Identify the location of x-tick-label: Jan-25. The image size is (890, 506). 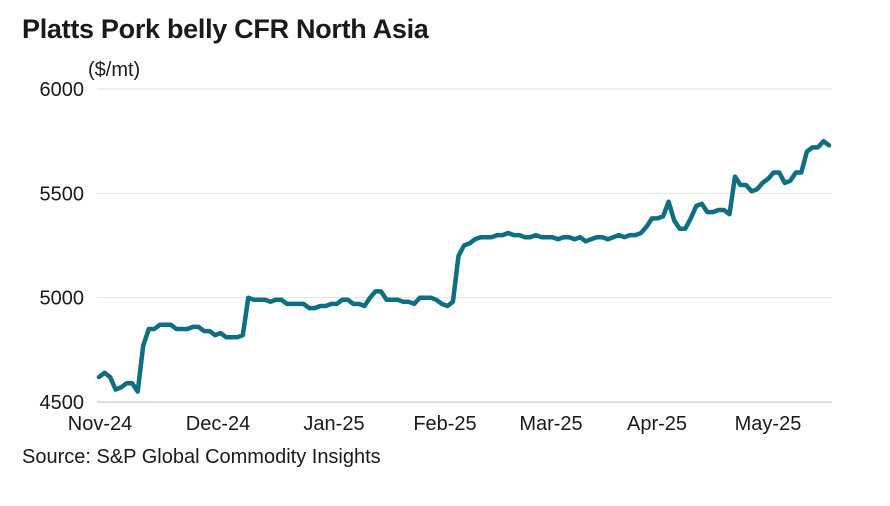
(333, 424).